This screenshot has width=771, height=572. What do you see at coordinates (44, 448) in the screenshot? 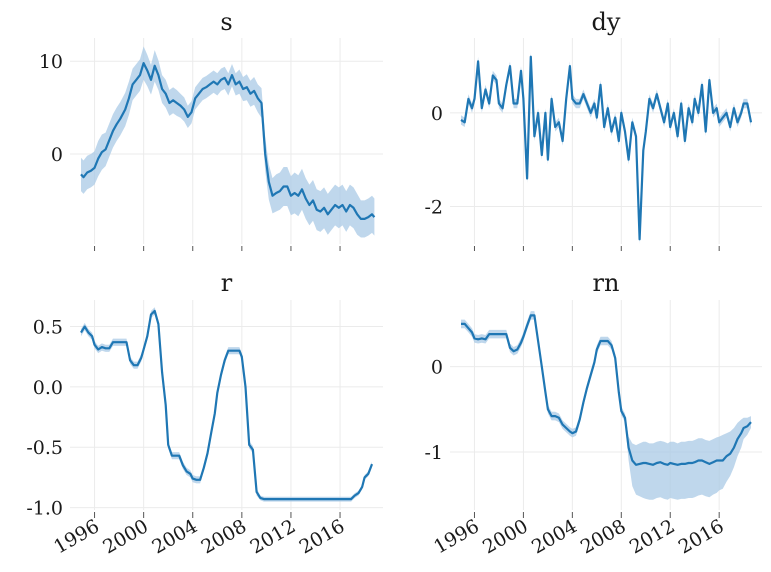
I see `y-tick-label: -0.5` at bounding box center [44, 448].